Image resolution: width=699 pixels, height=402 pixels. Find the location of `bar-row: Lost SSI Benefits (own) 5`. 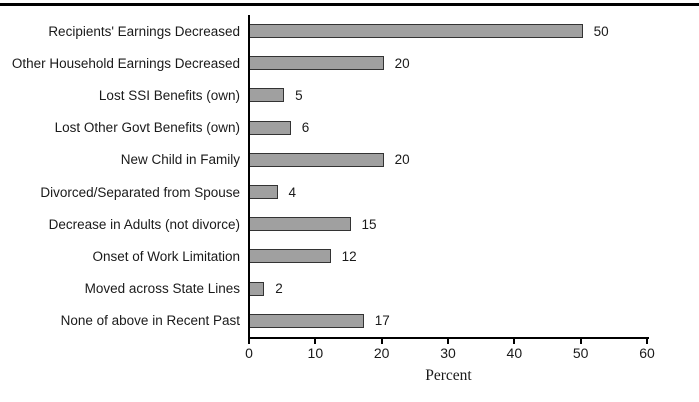

bar-row: Lost SSI Benefits (own) 5 is located at coordinates (349, 95).